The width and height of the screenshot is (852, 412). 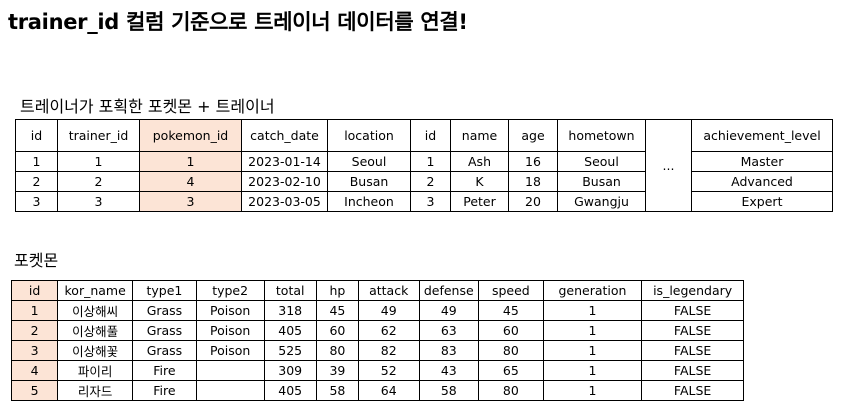 I want to click on column-header: location, so click(x=369, y=135).